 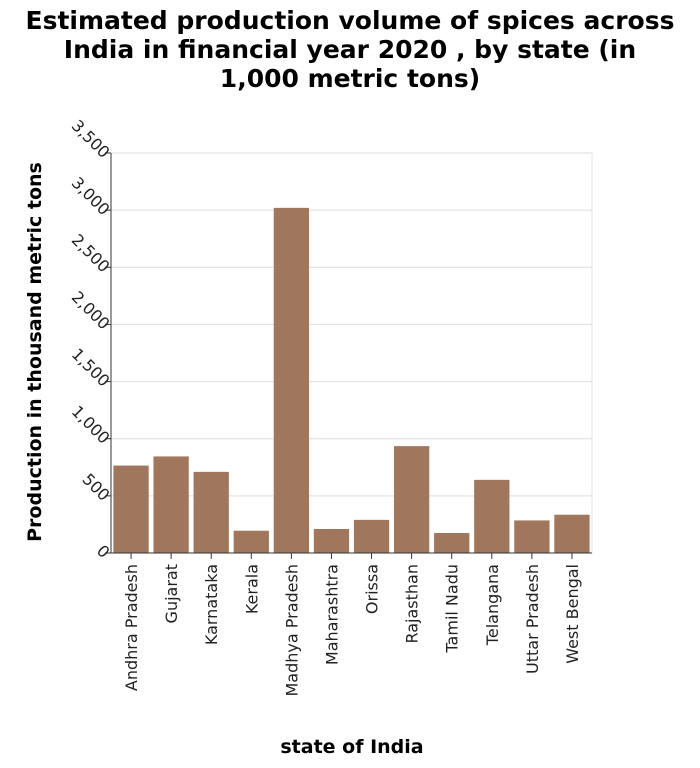 I want to click on x-tick-label: Madhya Pradesh, so click(x=291, y=630).